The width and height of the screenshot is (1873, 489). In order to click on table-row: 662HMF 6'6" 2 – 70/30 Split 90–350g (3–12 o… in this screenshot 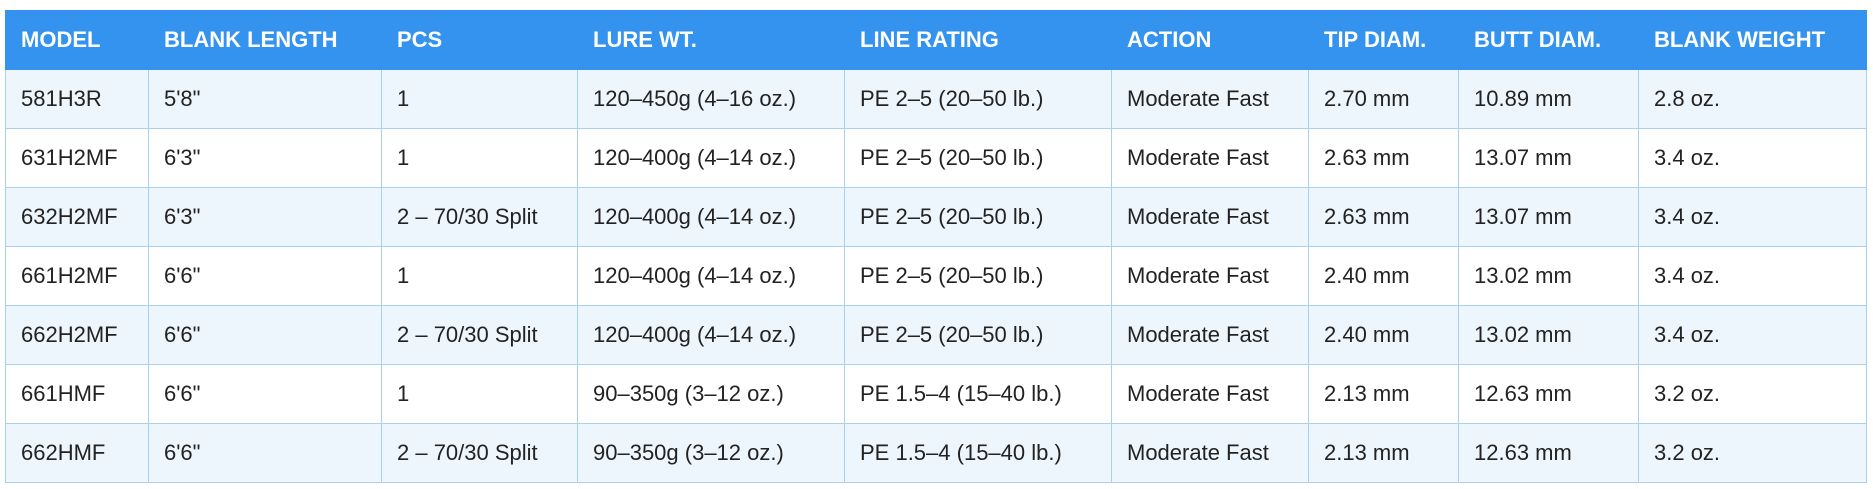, I will do `click(936, 453)`.